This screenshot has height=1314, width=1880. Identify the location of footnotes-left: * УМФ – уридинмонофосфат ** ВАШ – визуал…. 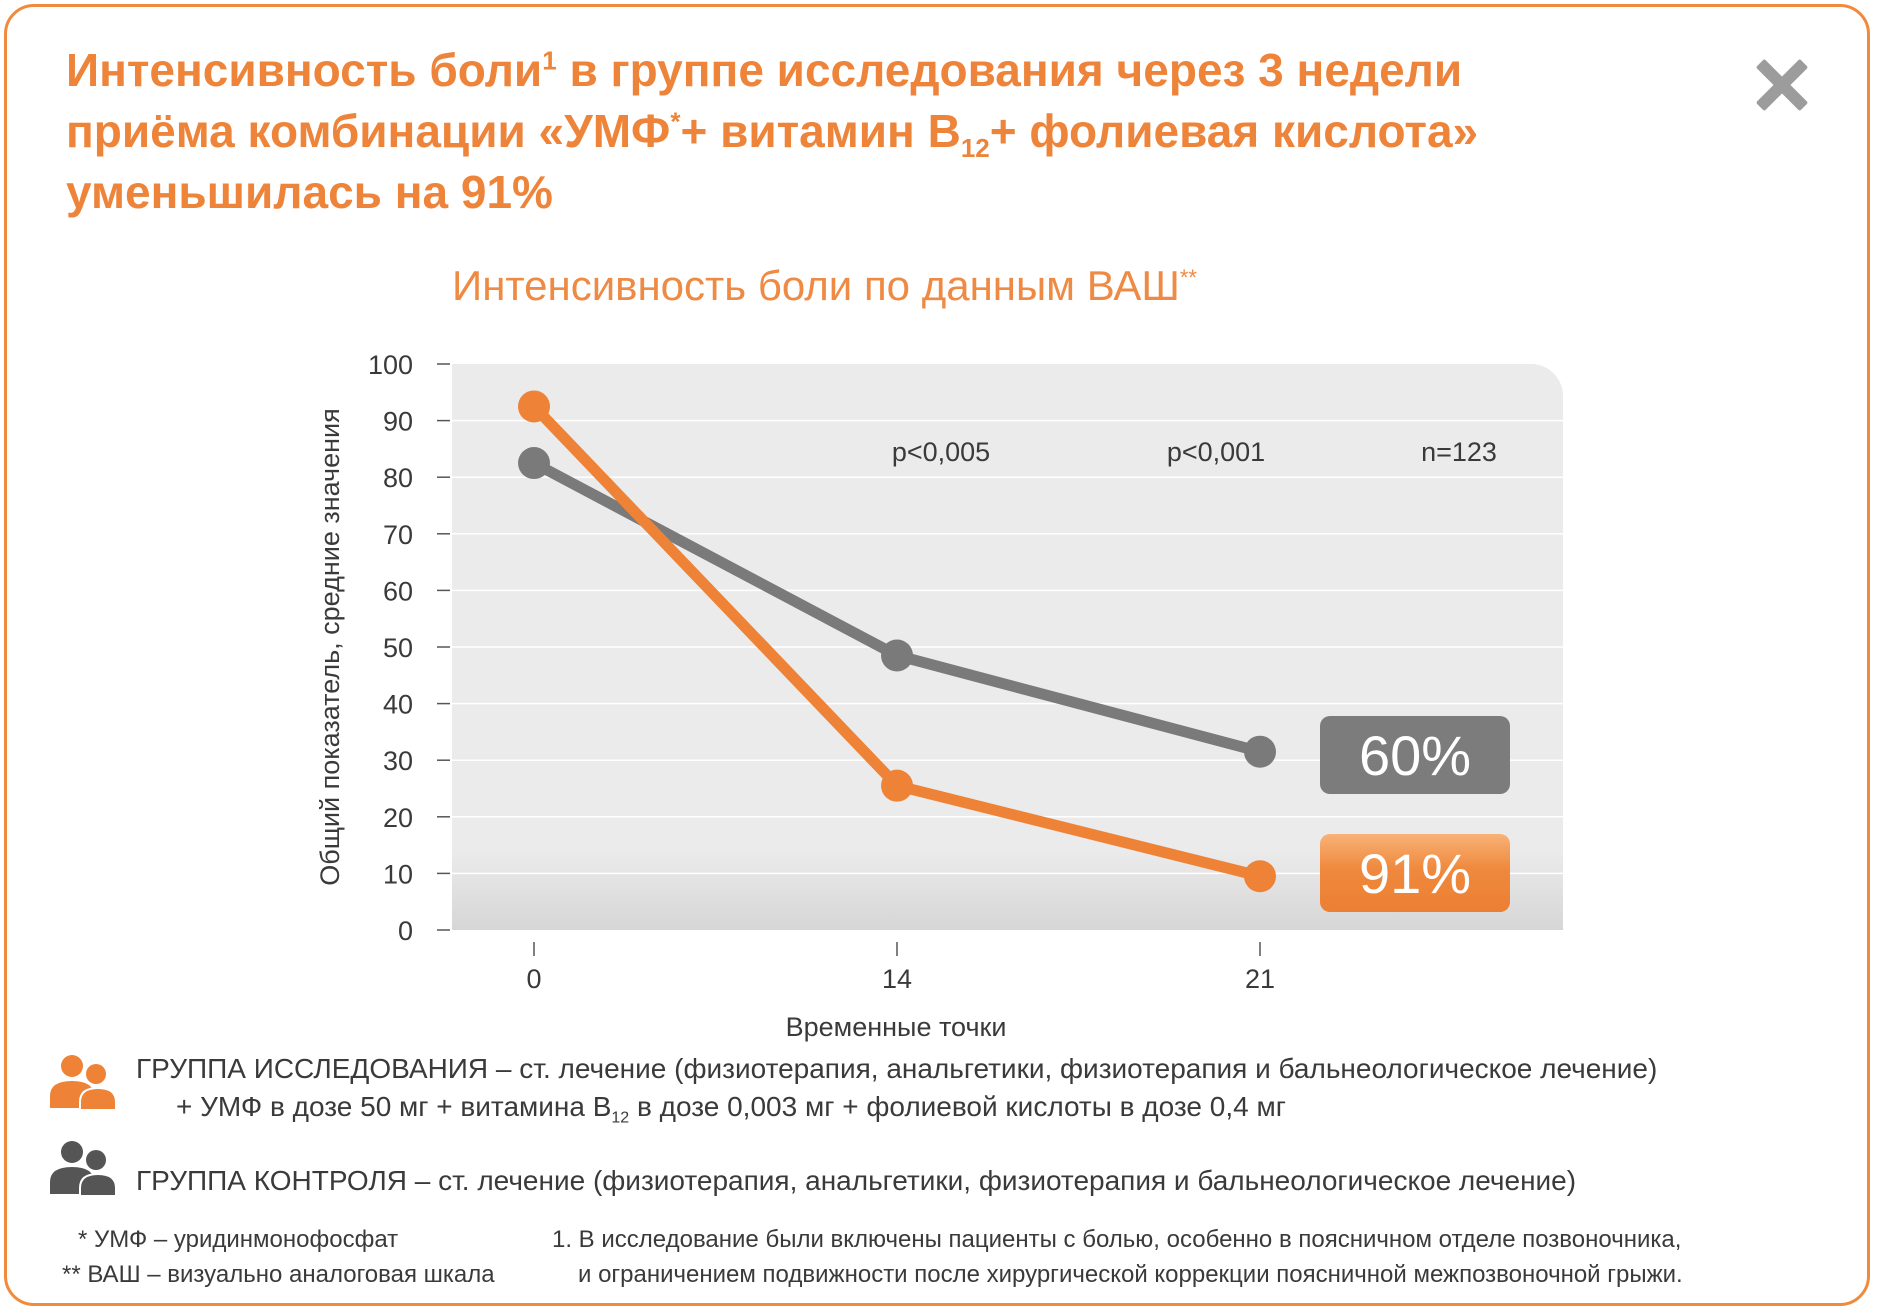
(278, 1257).